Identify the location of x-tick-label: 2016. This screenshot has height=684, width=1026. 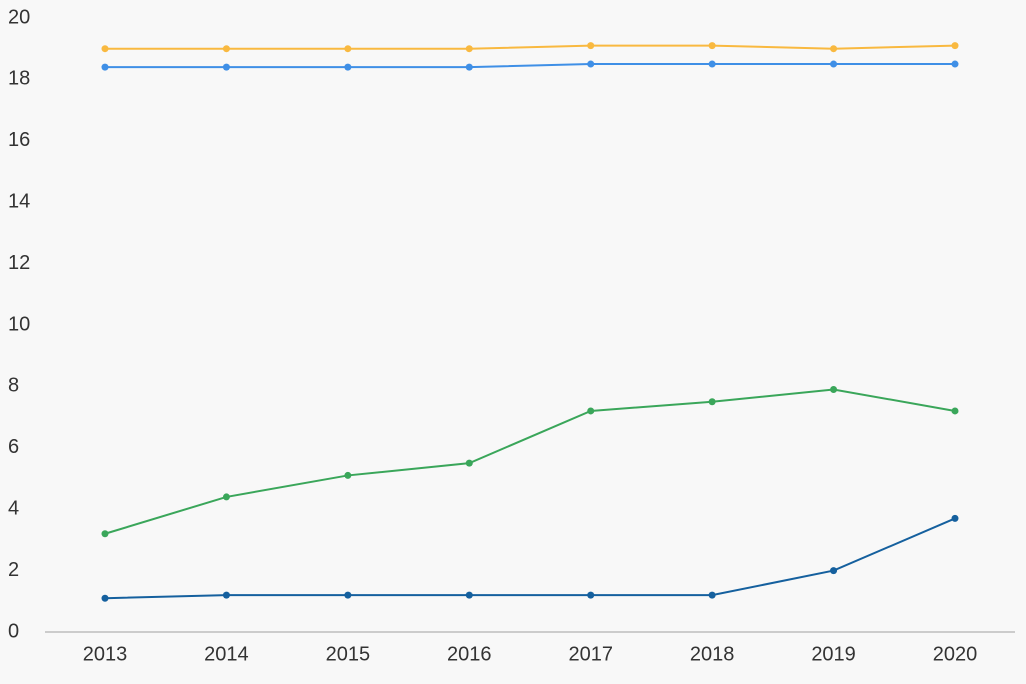
(469, 654).